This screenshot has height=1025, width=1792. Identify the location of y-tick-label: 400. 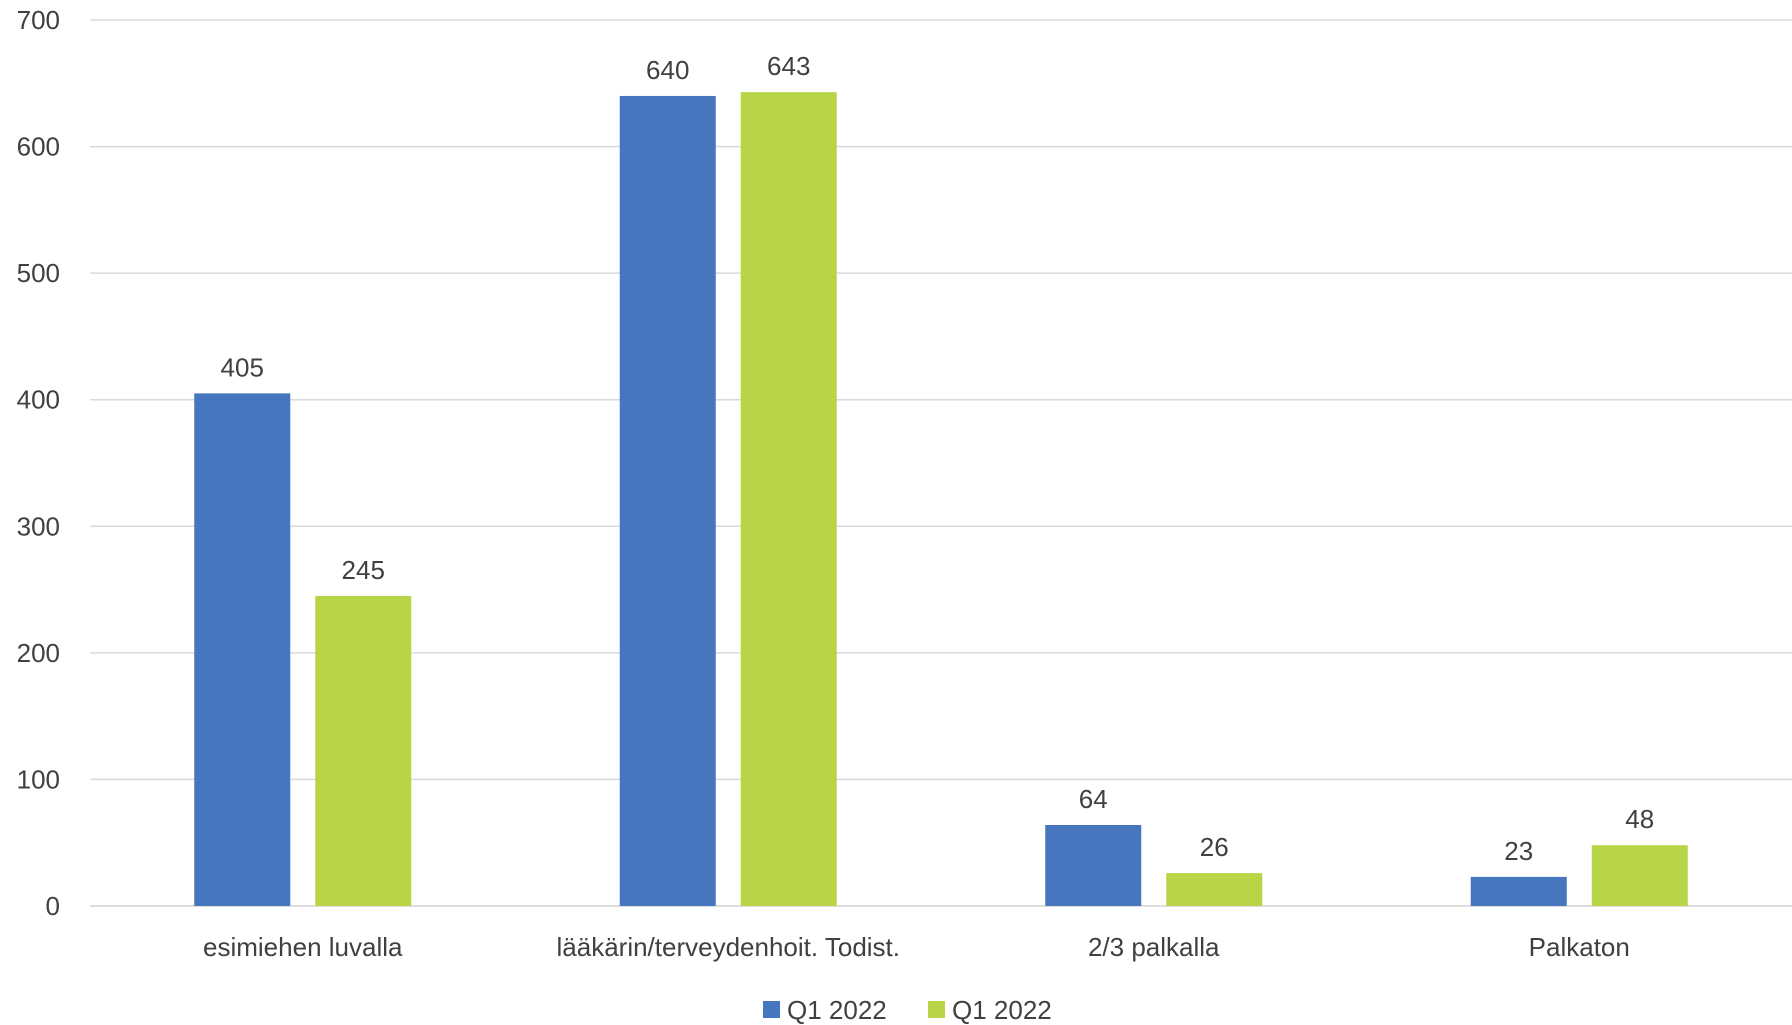
(38, 400).